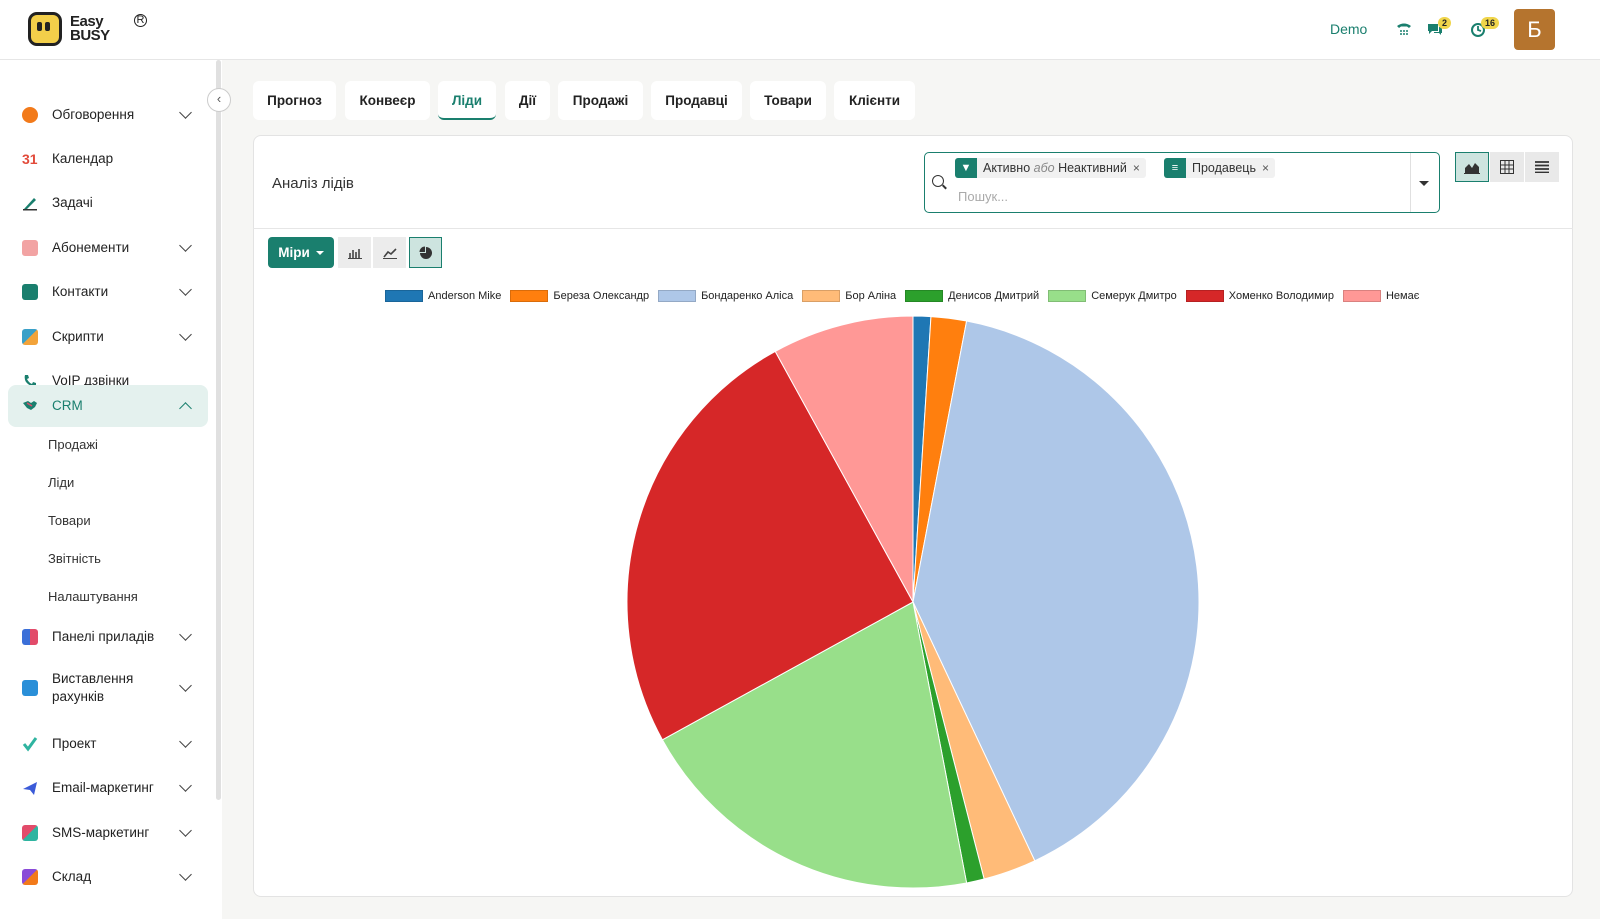 This screenshot has height=919, width=1600. I want to click on filter-facet: ▼ Активно або Неактивний ×, so click(1050, 168).